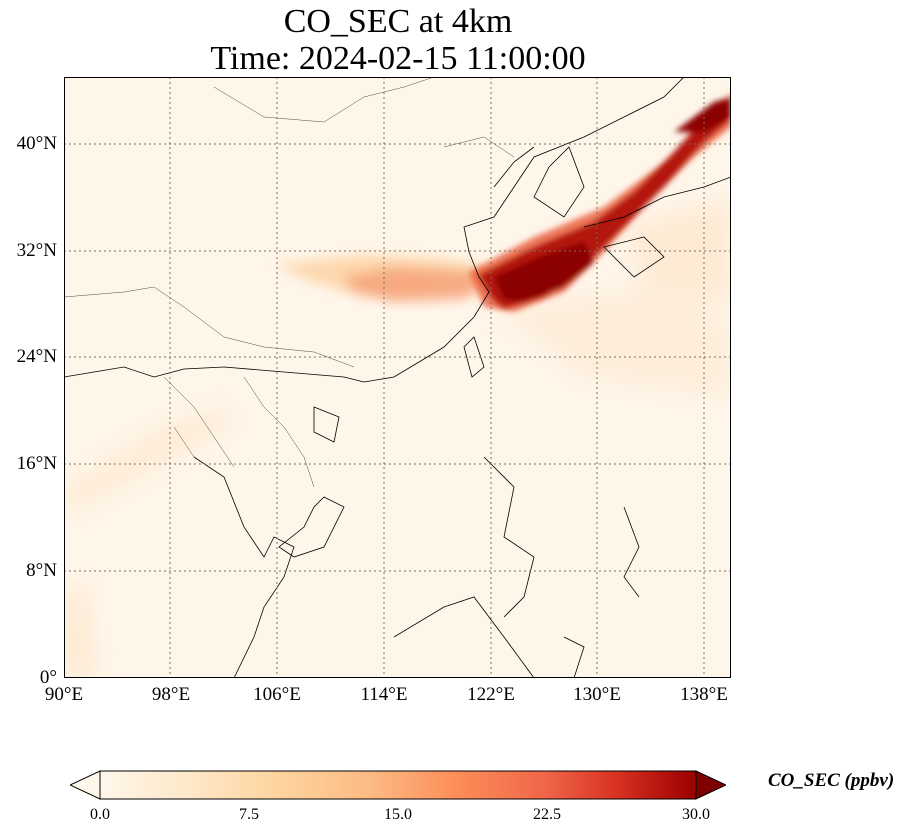 The height and width of the screenshot is (836, 916). What do you see at coordinates (36, 356) in the screenshot?
I see `lat-tick-label: 24°N` at bounding box center [36, 356].